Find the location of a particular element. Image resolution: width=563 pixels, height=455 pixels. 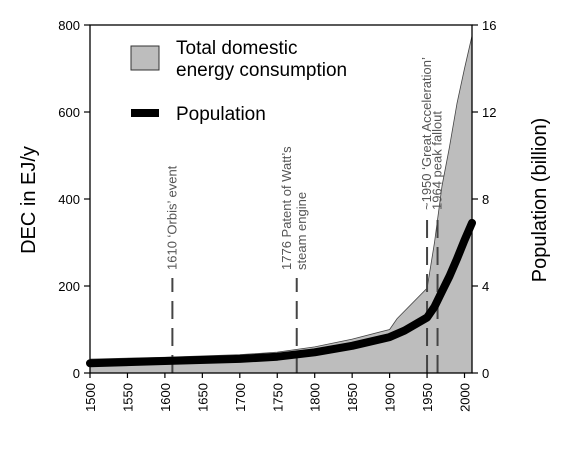

annotation-label: 1776 Patent of Watt’ssteam engine is located at coordinates (294, 208).